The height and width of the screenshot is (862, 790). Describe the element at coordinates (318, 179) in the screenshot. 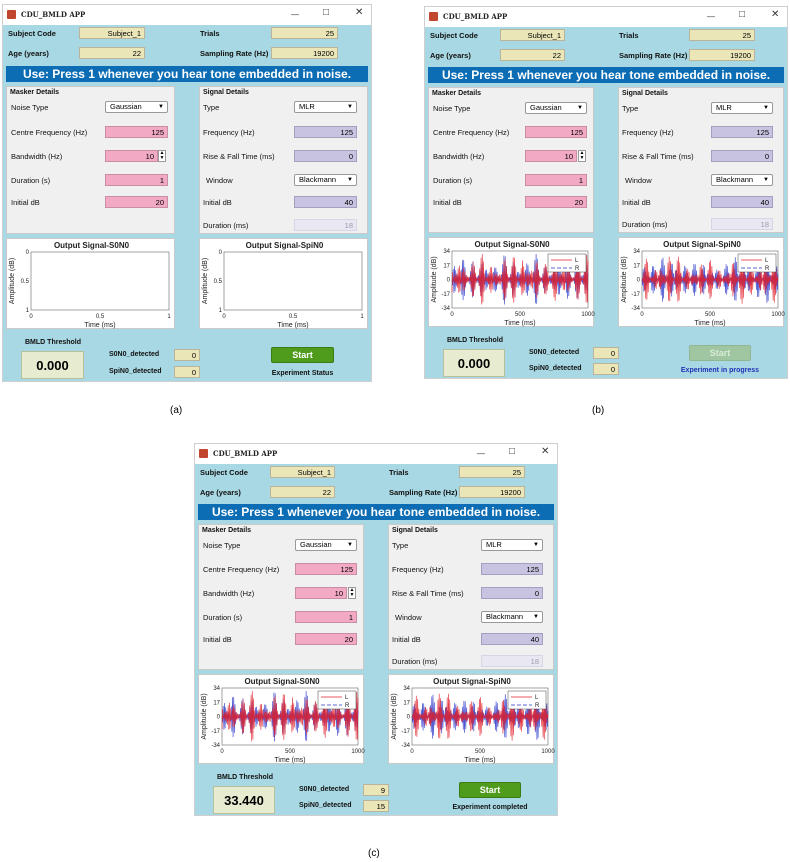

I see `window-value: Blackmann` at that location.